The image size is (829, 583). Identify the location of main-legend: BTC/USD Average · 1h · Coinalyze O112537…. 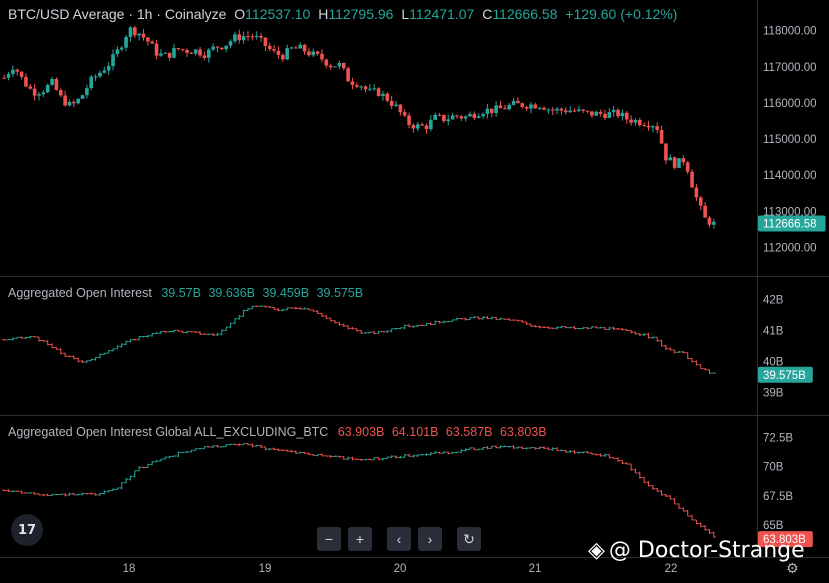
(344, 14).